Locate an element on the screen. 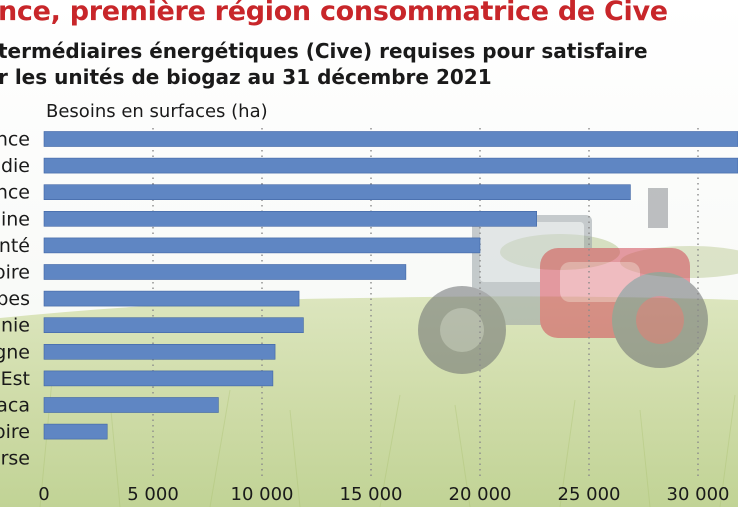  x-tick-label: 10 000 is located at coordinates (262, 494).